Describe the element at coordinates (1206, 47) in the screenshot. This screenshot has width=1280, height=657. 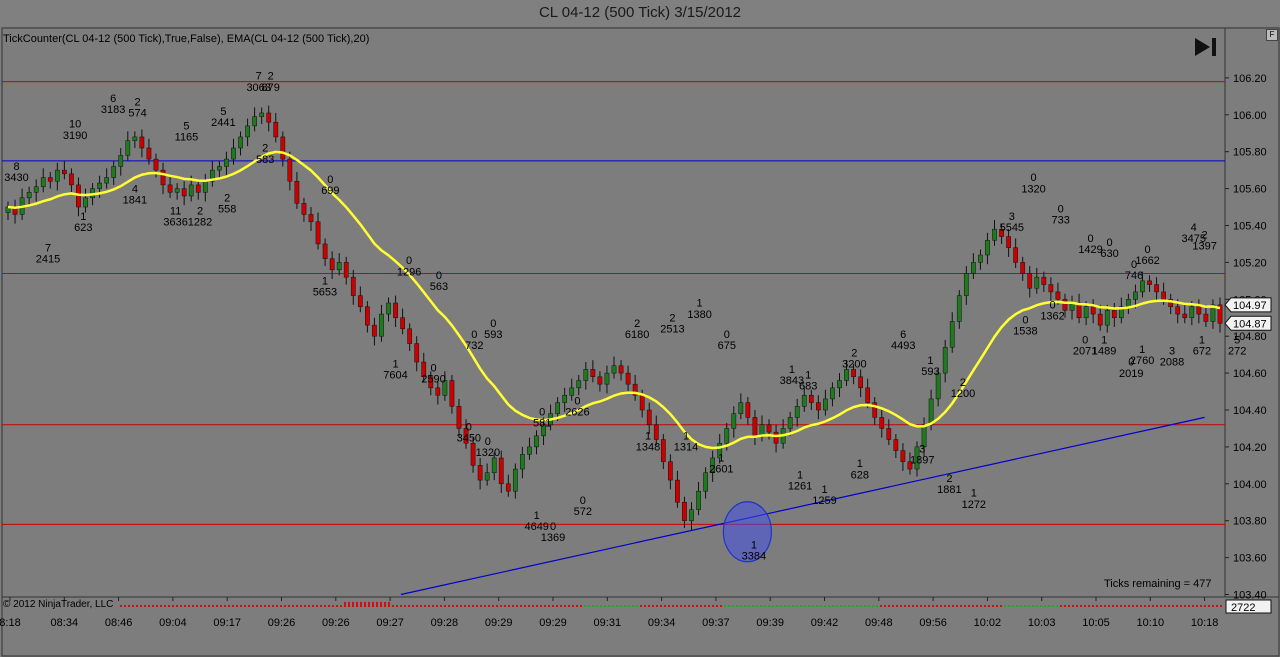
I see `go-to-end-icon` at that location.